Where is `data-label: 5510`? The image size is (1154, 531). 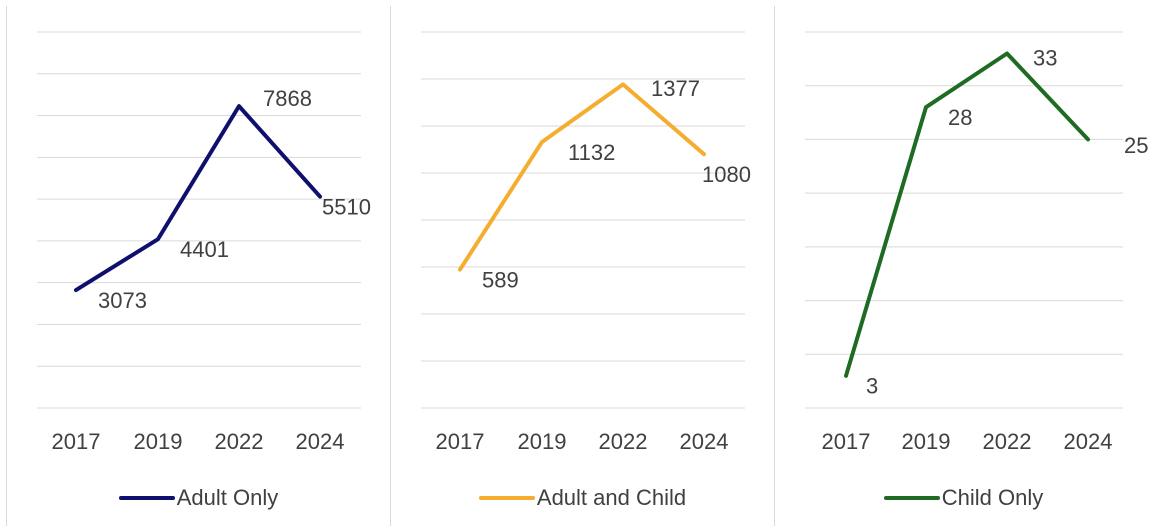 data-label: 5510 is located at coordinates (346, 206).